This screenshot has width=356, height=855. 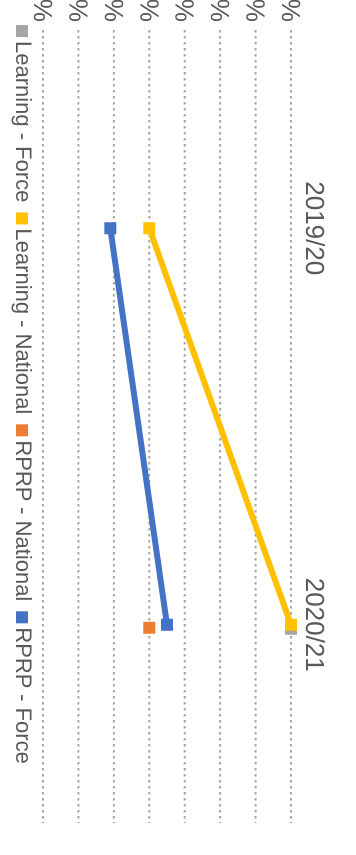 I want to click on series-line, so click(x=138, y=426).